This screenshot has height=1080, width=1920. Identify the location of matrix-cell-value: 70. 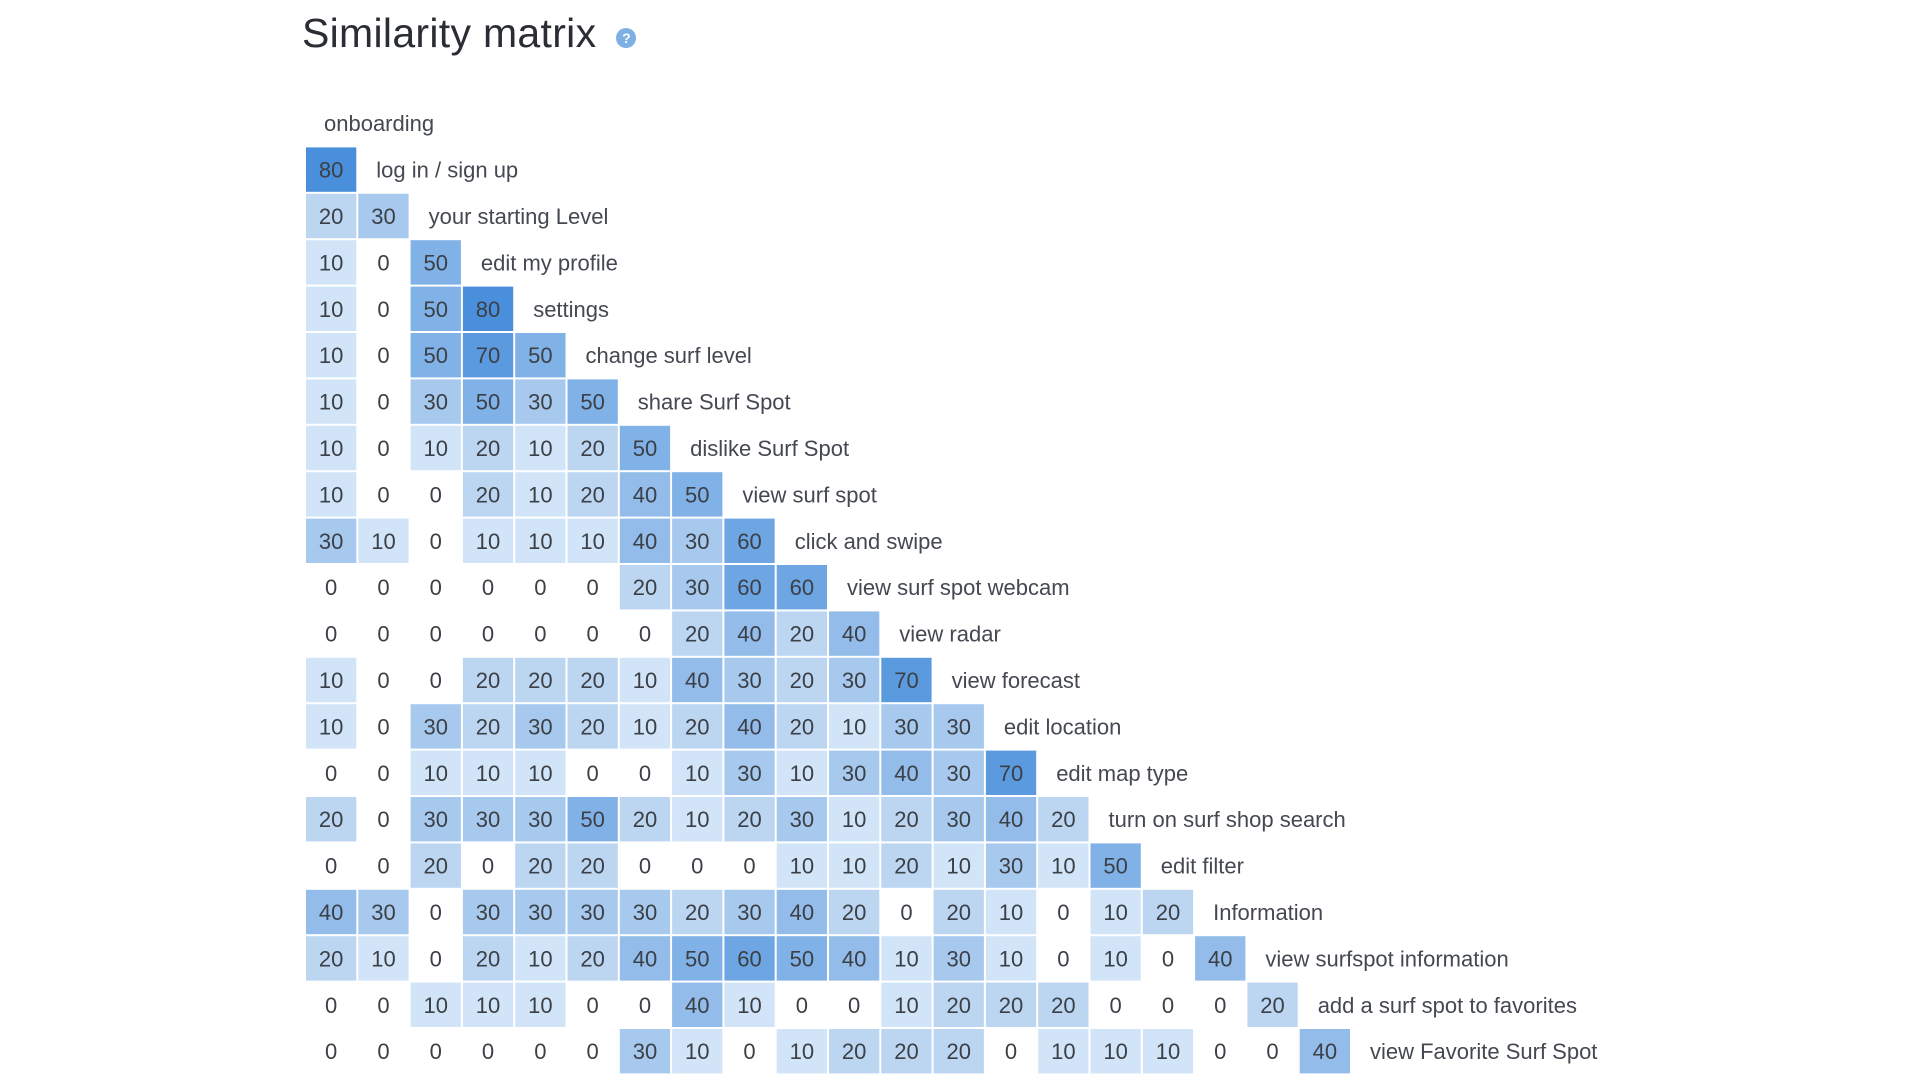
(906, 680).